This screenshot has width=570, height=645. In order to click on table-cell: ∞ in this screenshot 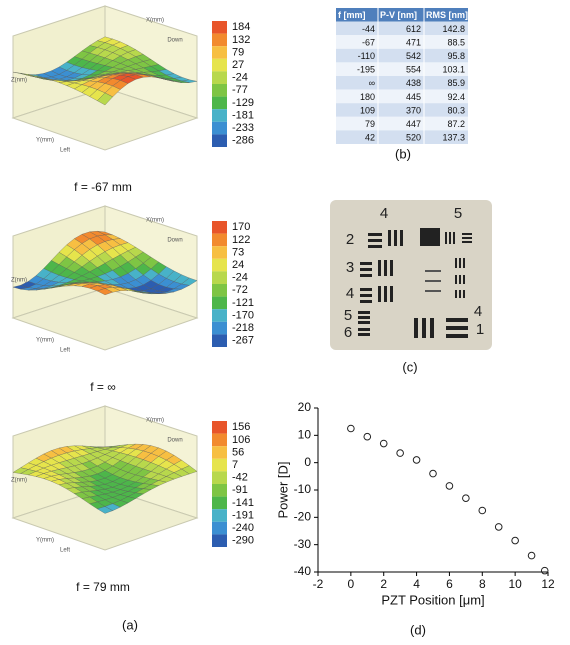, I will do `click(372, 83)`.